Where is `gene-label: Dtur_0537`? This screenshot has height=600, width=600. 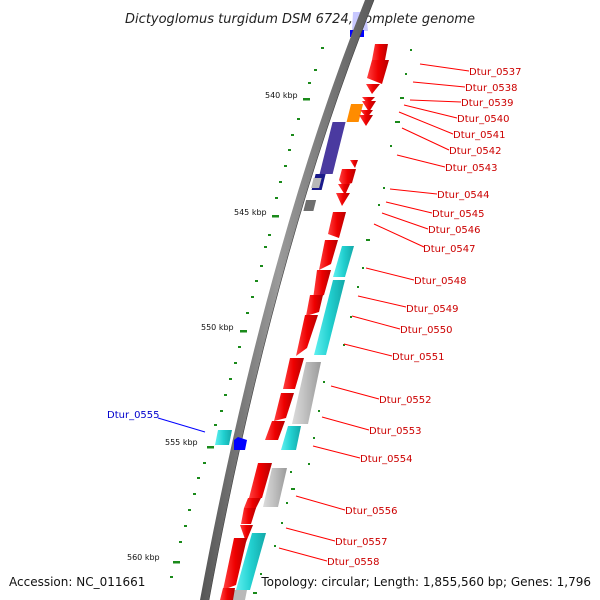 gene-label: Dtur_0537 is located at coordinates (495, 72).